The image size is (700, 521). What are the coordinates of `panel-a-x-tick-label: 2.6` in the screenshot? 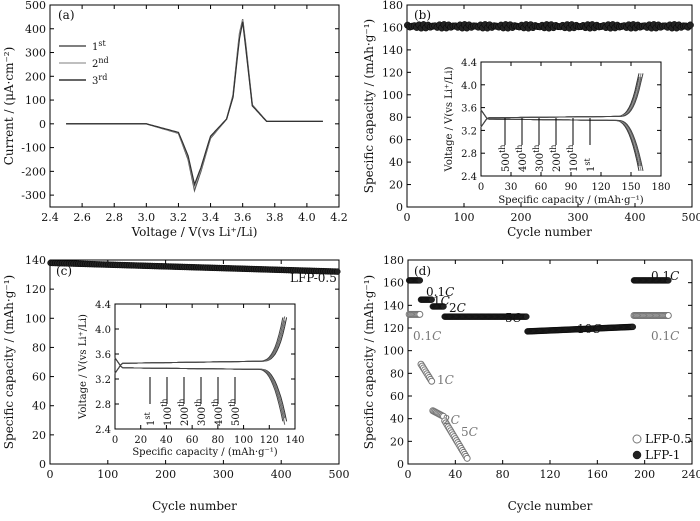 It's located at (82, 217).